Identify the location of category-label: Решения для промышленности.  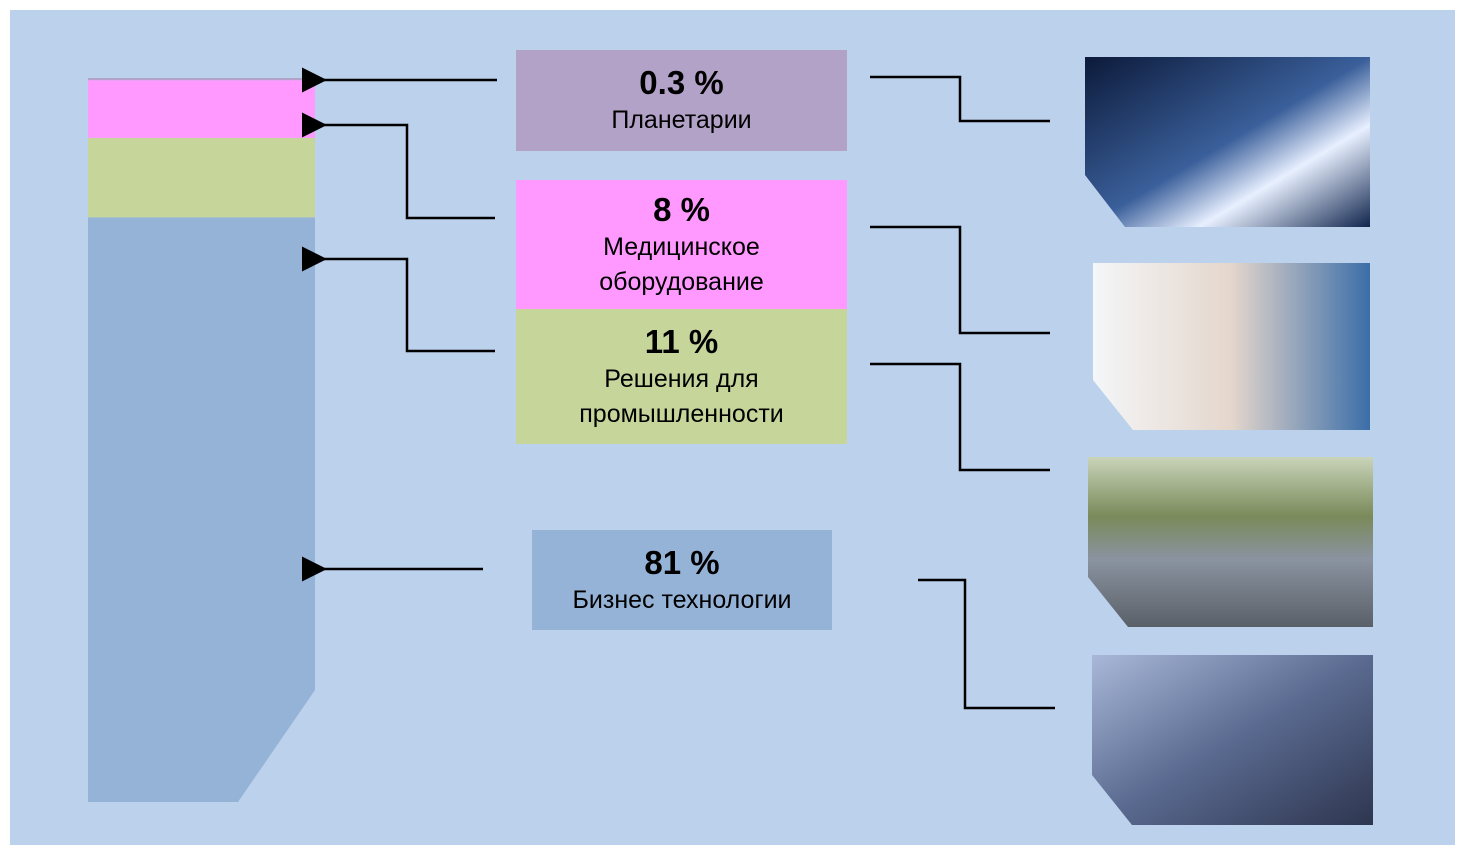
(681, 396).